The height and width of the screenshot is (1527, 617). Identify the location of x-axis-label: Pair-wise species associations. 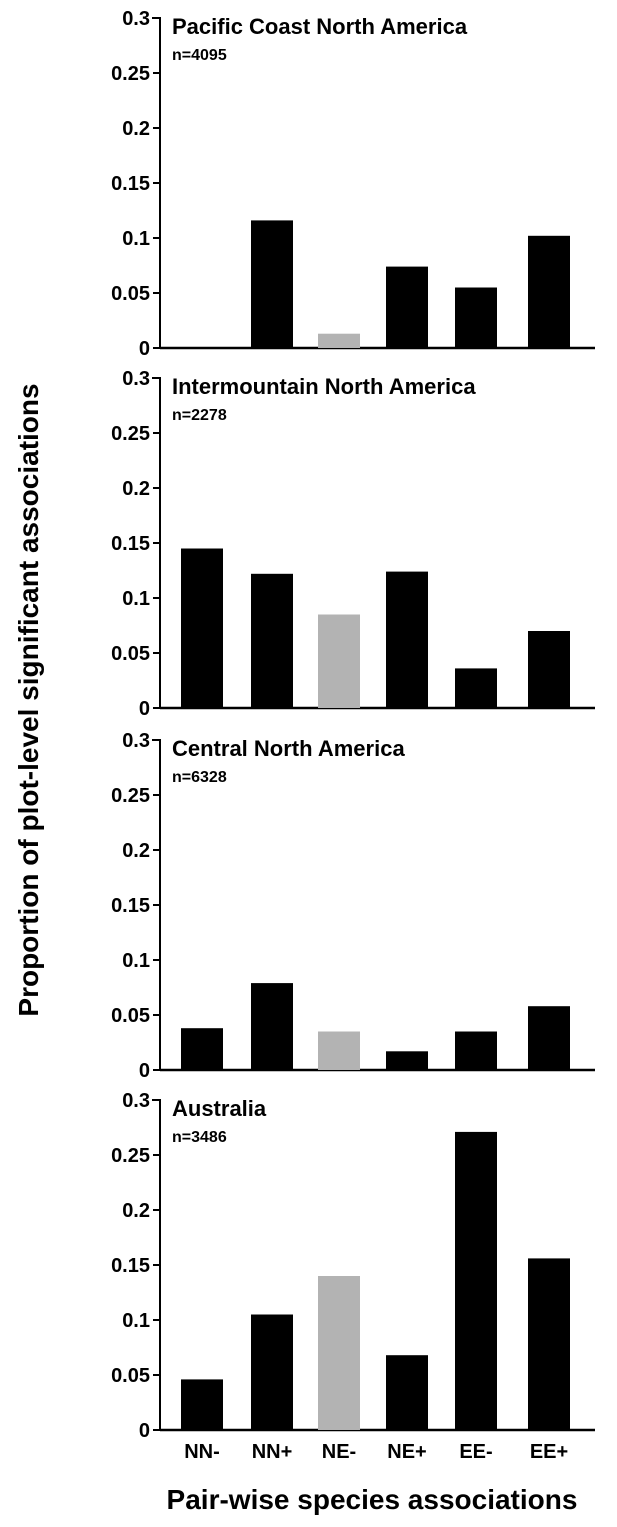
(372, 1499).